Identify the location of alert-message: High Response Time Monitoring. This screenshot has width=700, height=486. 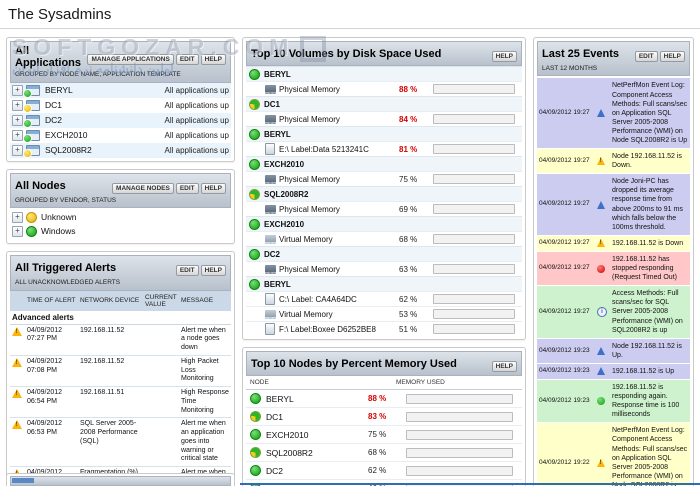
(205, 401).